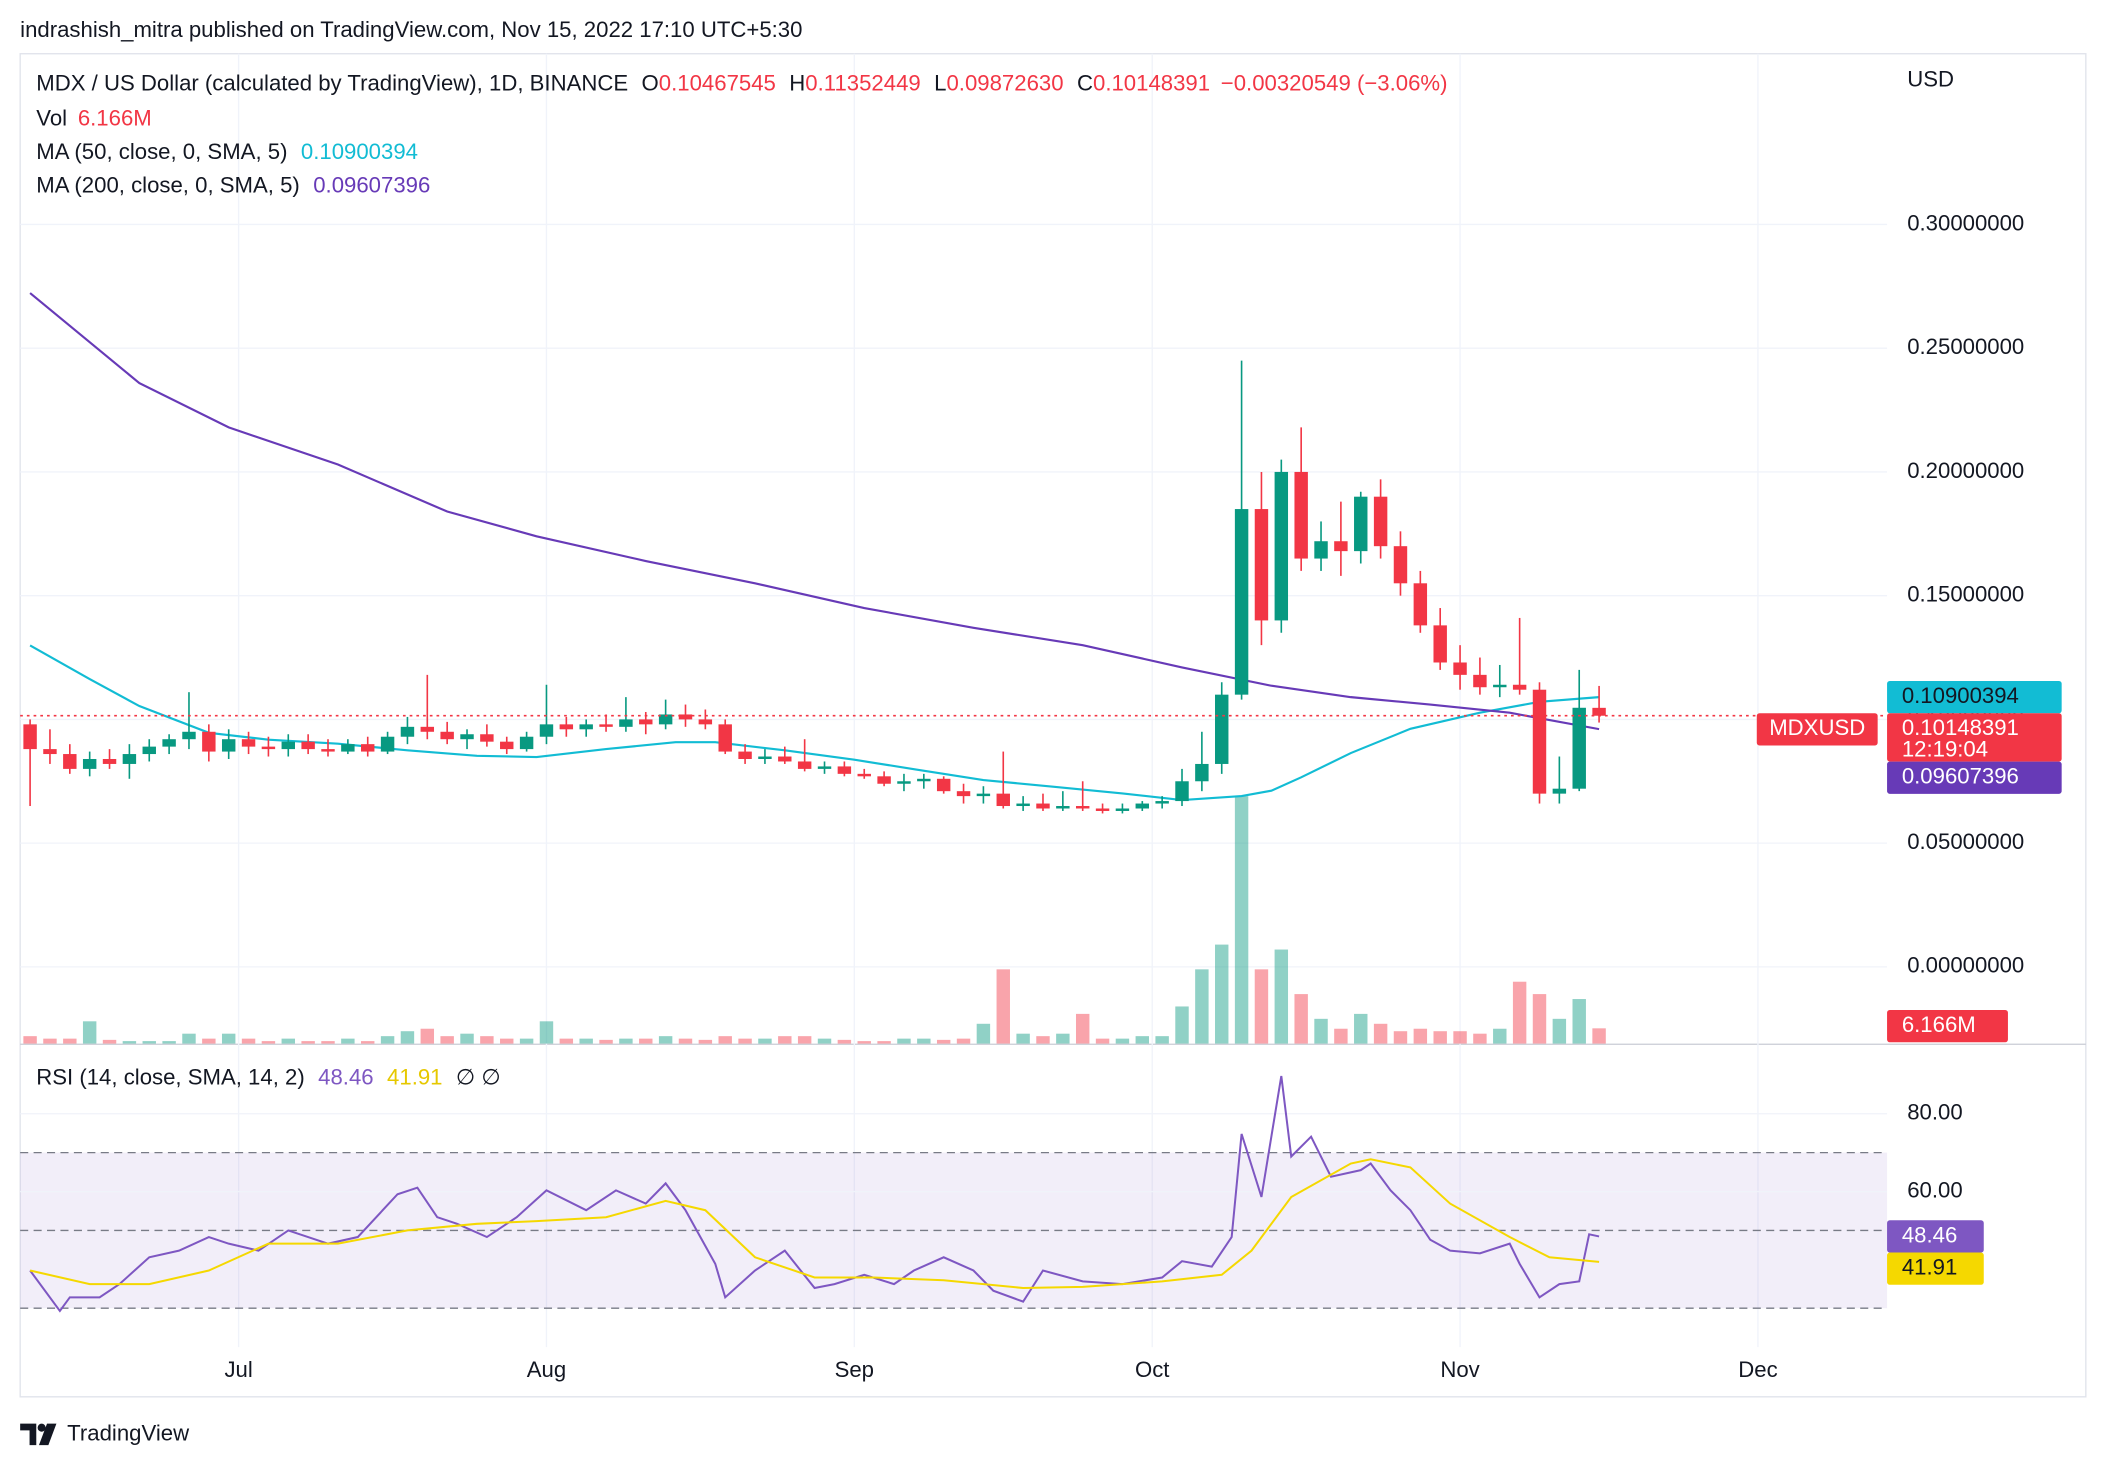  What do you see at coordinates (1152, 1369) in the screenshot?
I see `x-tick-label: Oct` at bounding box center [1152, 1369].